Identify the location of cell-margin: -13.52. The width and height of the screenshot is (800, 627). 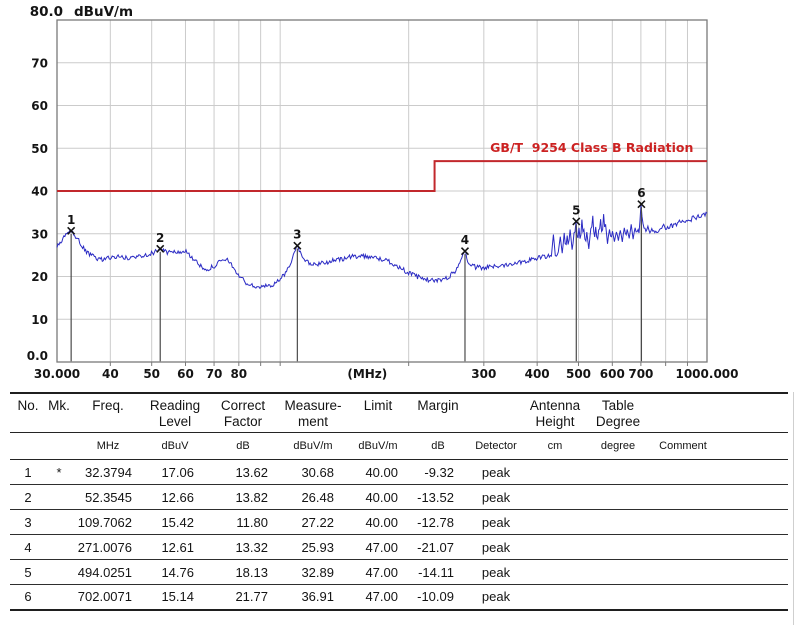
(435, 497).